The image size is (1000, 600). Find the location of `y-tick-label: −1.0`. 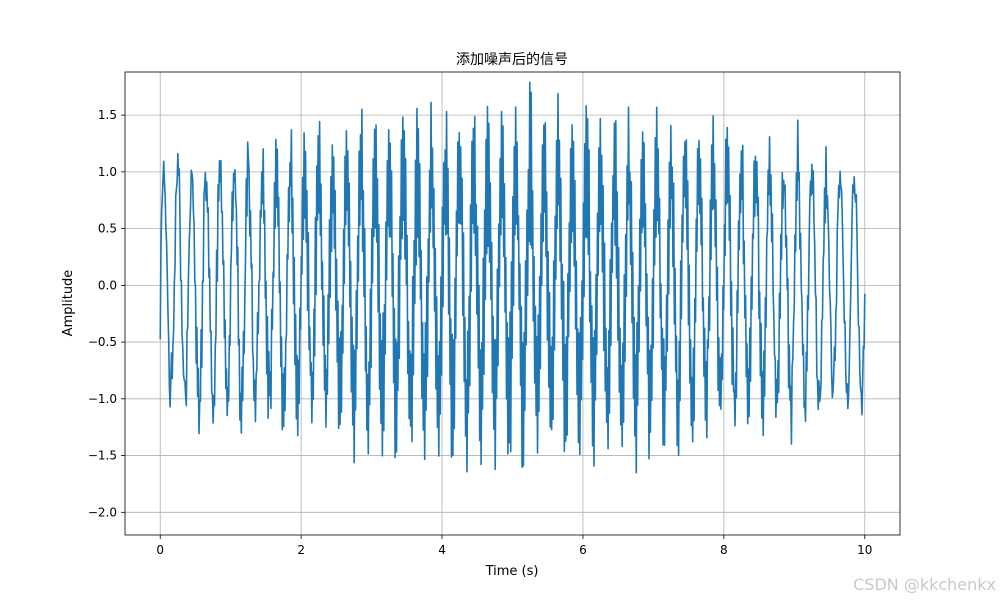

y-tick-label: −1.0 is located at coordinates (102, 399).